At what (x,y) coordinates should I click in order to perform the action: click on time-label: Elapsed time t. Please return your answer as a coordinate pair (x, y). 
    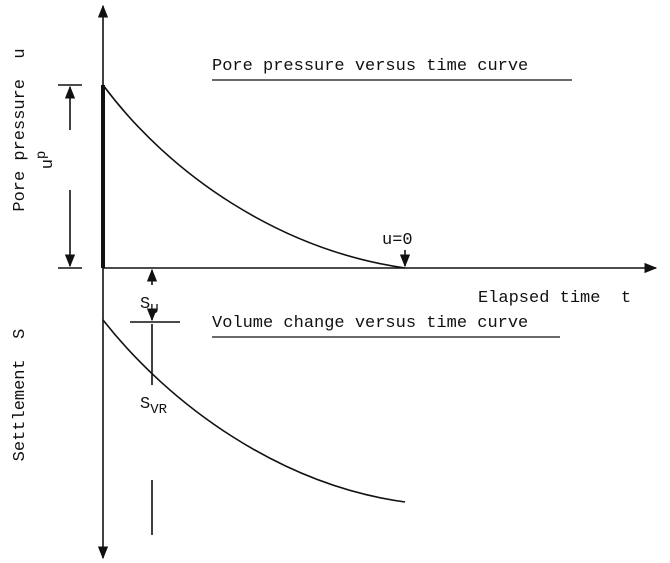
    Looking at the image, I should click on (554, 298).